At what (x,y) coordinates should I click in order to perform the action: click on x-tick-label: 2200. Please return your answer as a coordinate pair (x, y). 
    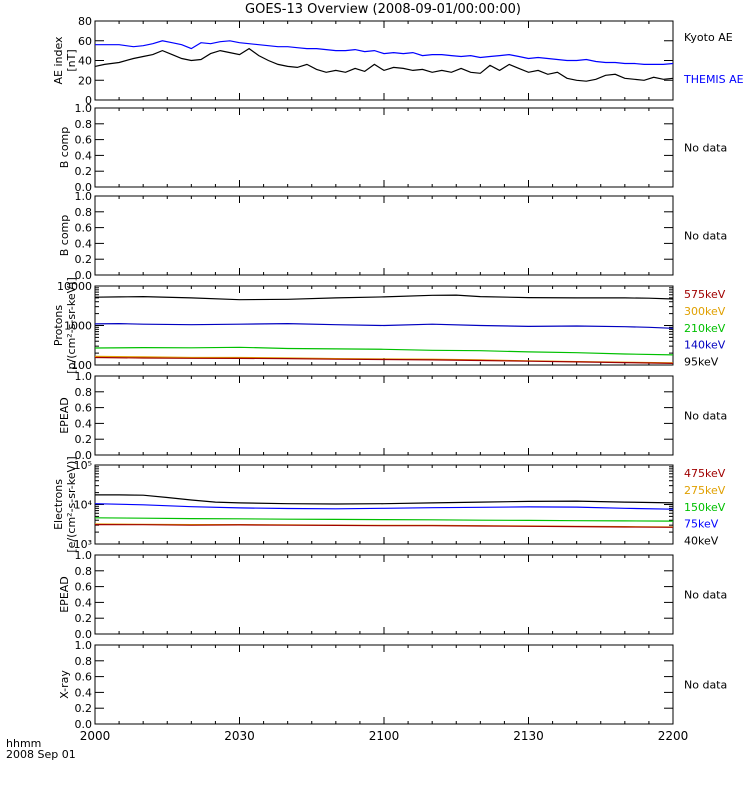
    Looking at the image, I should click on (673, 736).